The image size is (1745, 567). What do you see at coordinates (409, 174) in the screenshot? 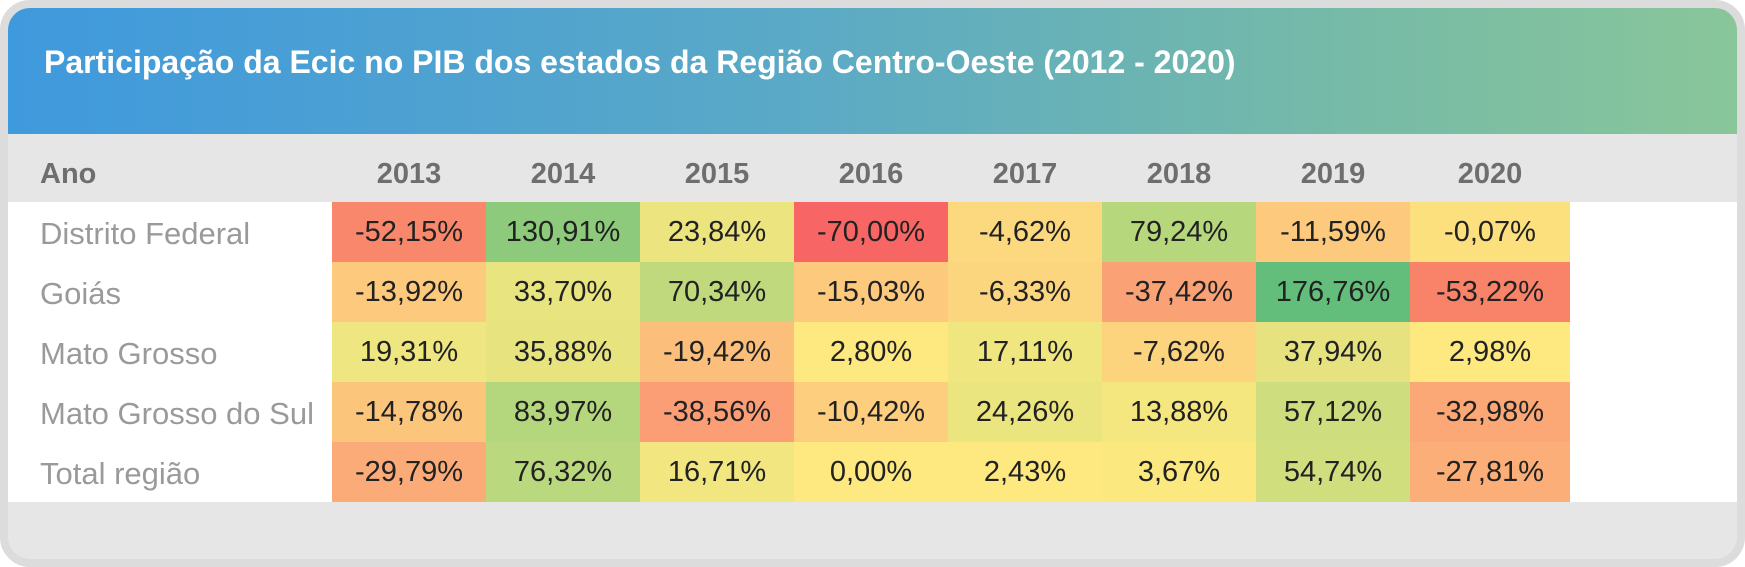
I see `header-year: 2013` at bounding box center [409, 174].